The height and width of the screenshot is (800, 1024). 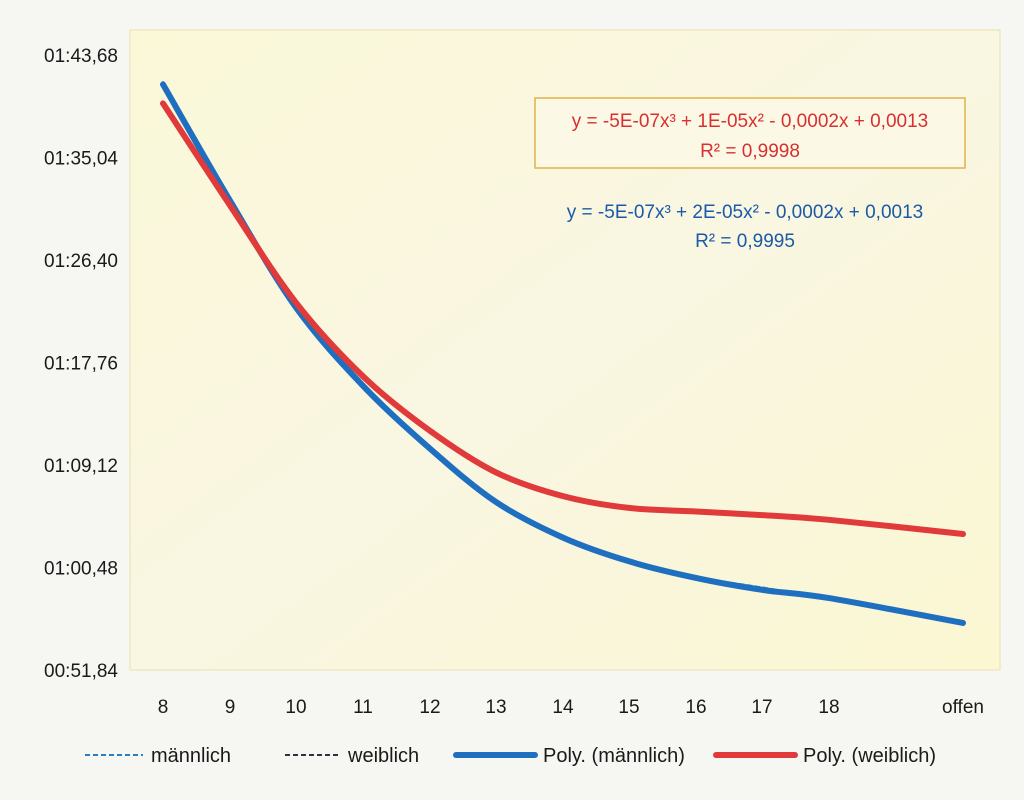 I want to click on x-axis: 8 9 10 11 12 13 14 15 16 17 18 offen, so click(x=571, y=707).